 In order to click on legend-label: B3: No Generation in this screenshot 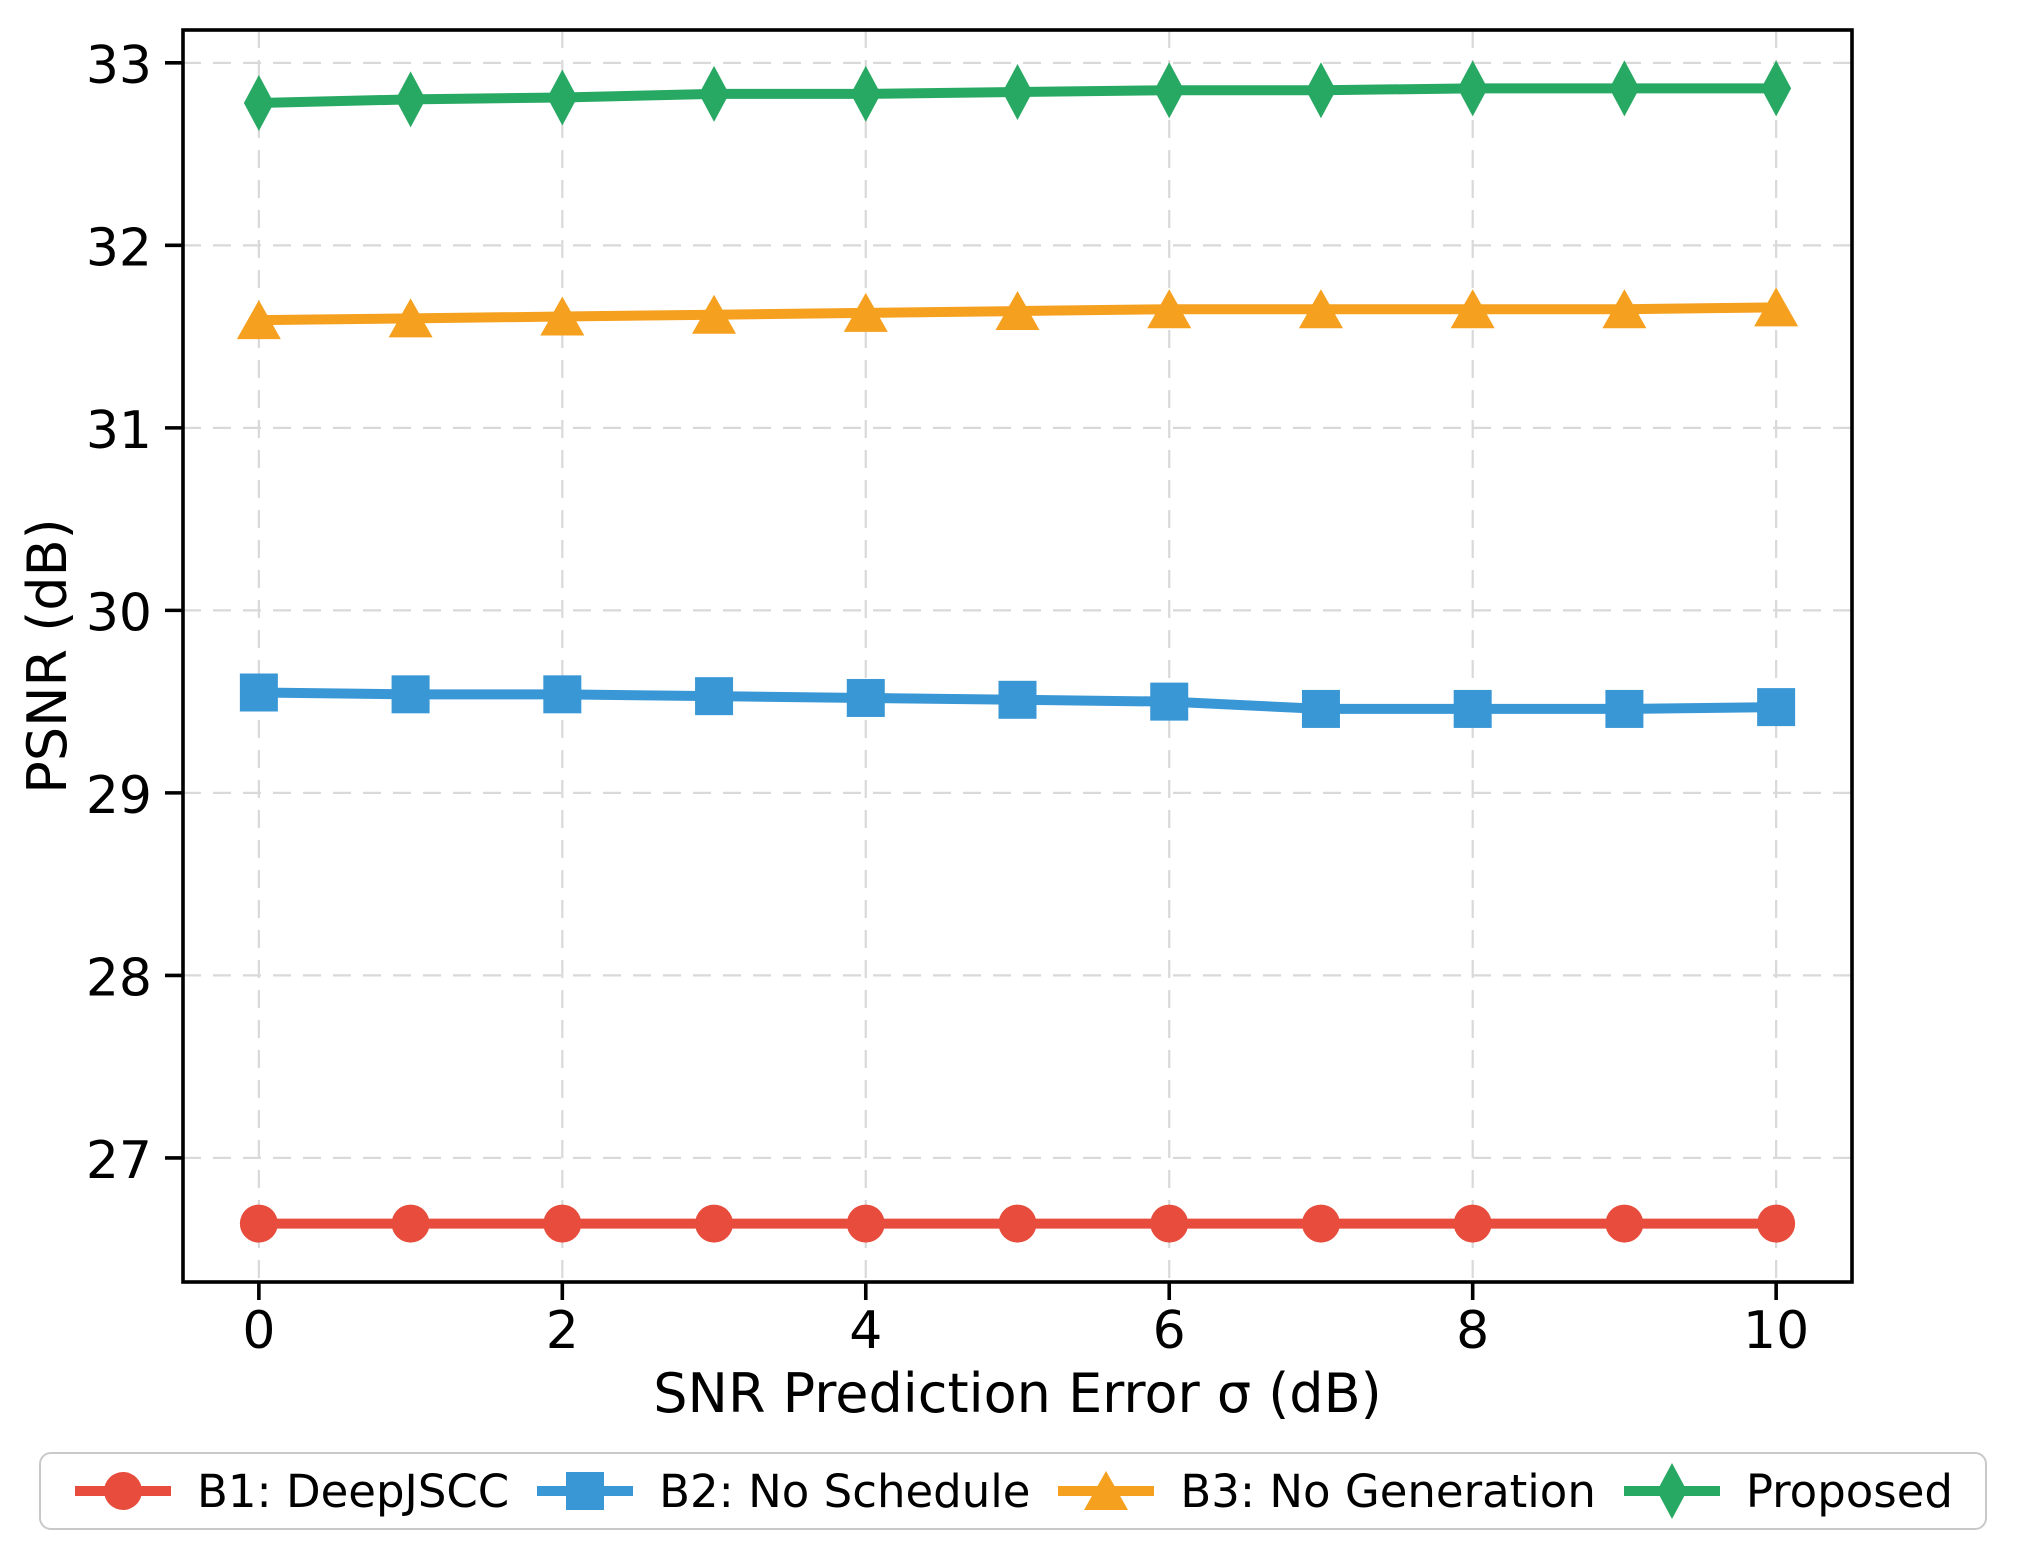, I will do `click(1388, 1491)`.